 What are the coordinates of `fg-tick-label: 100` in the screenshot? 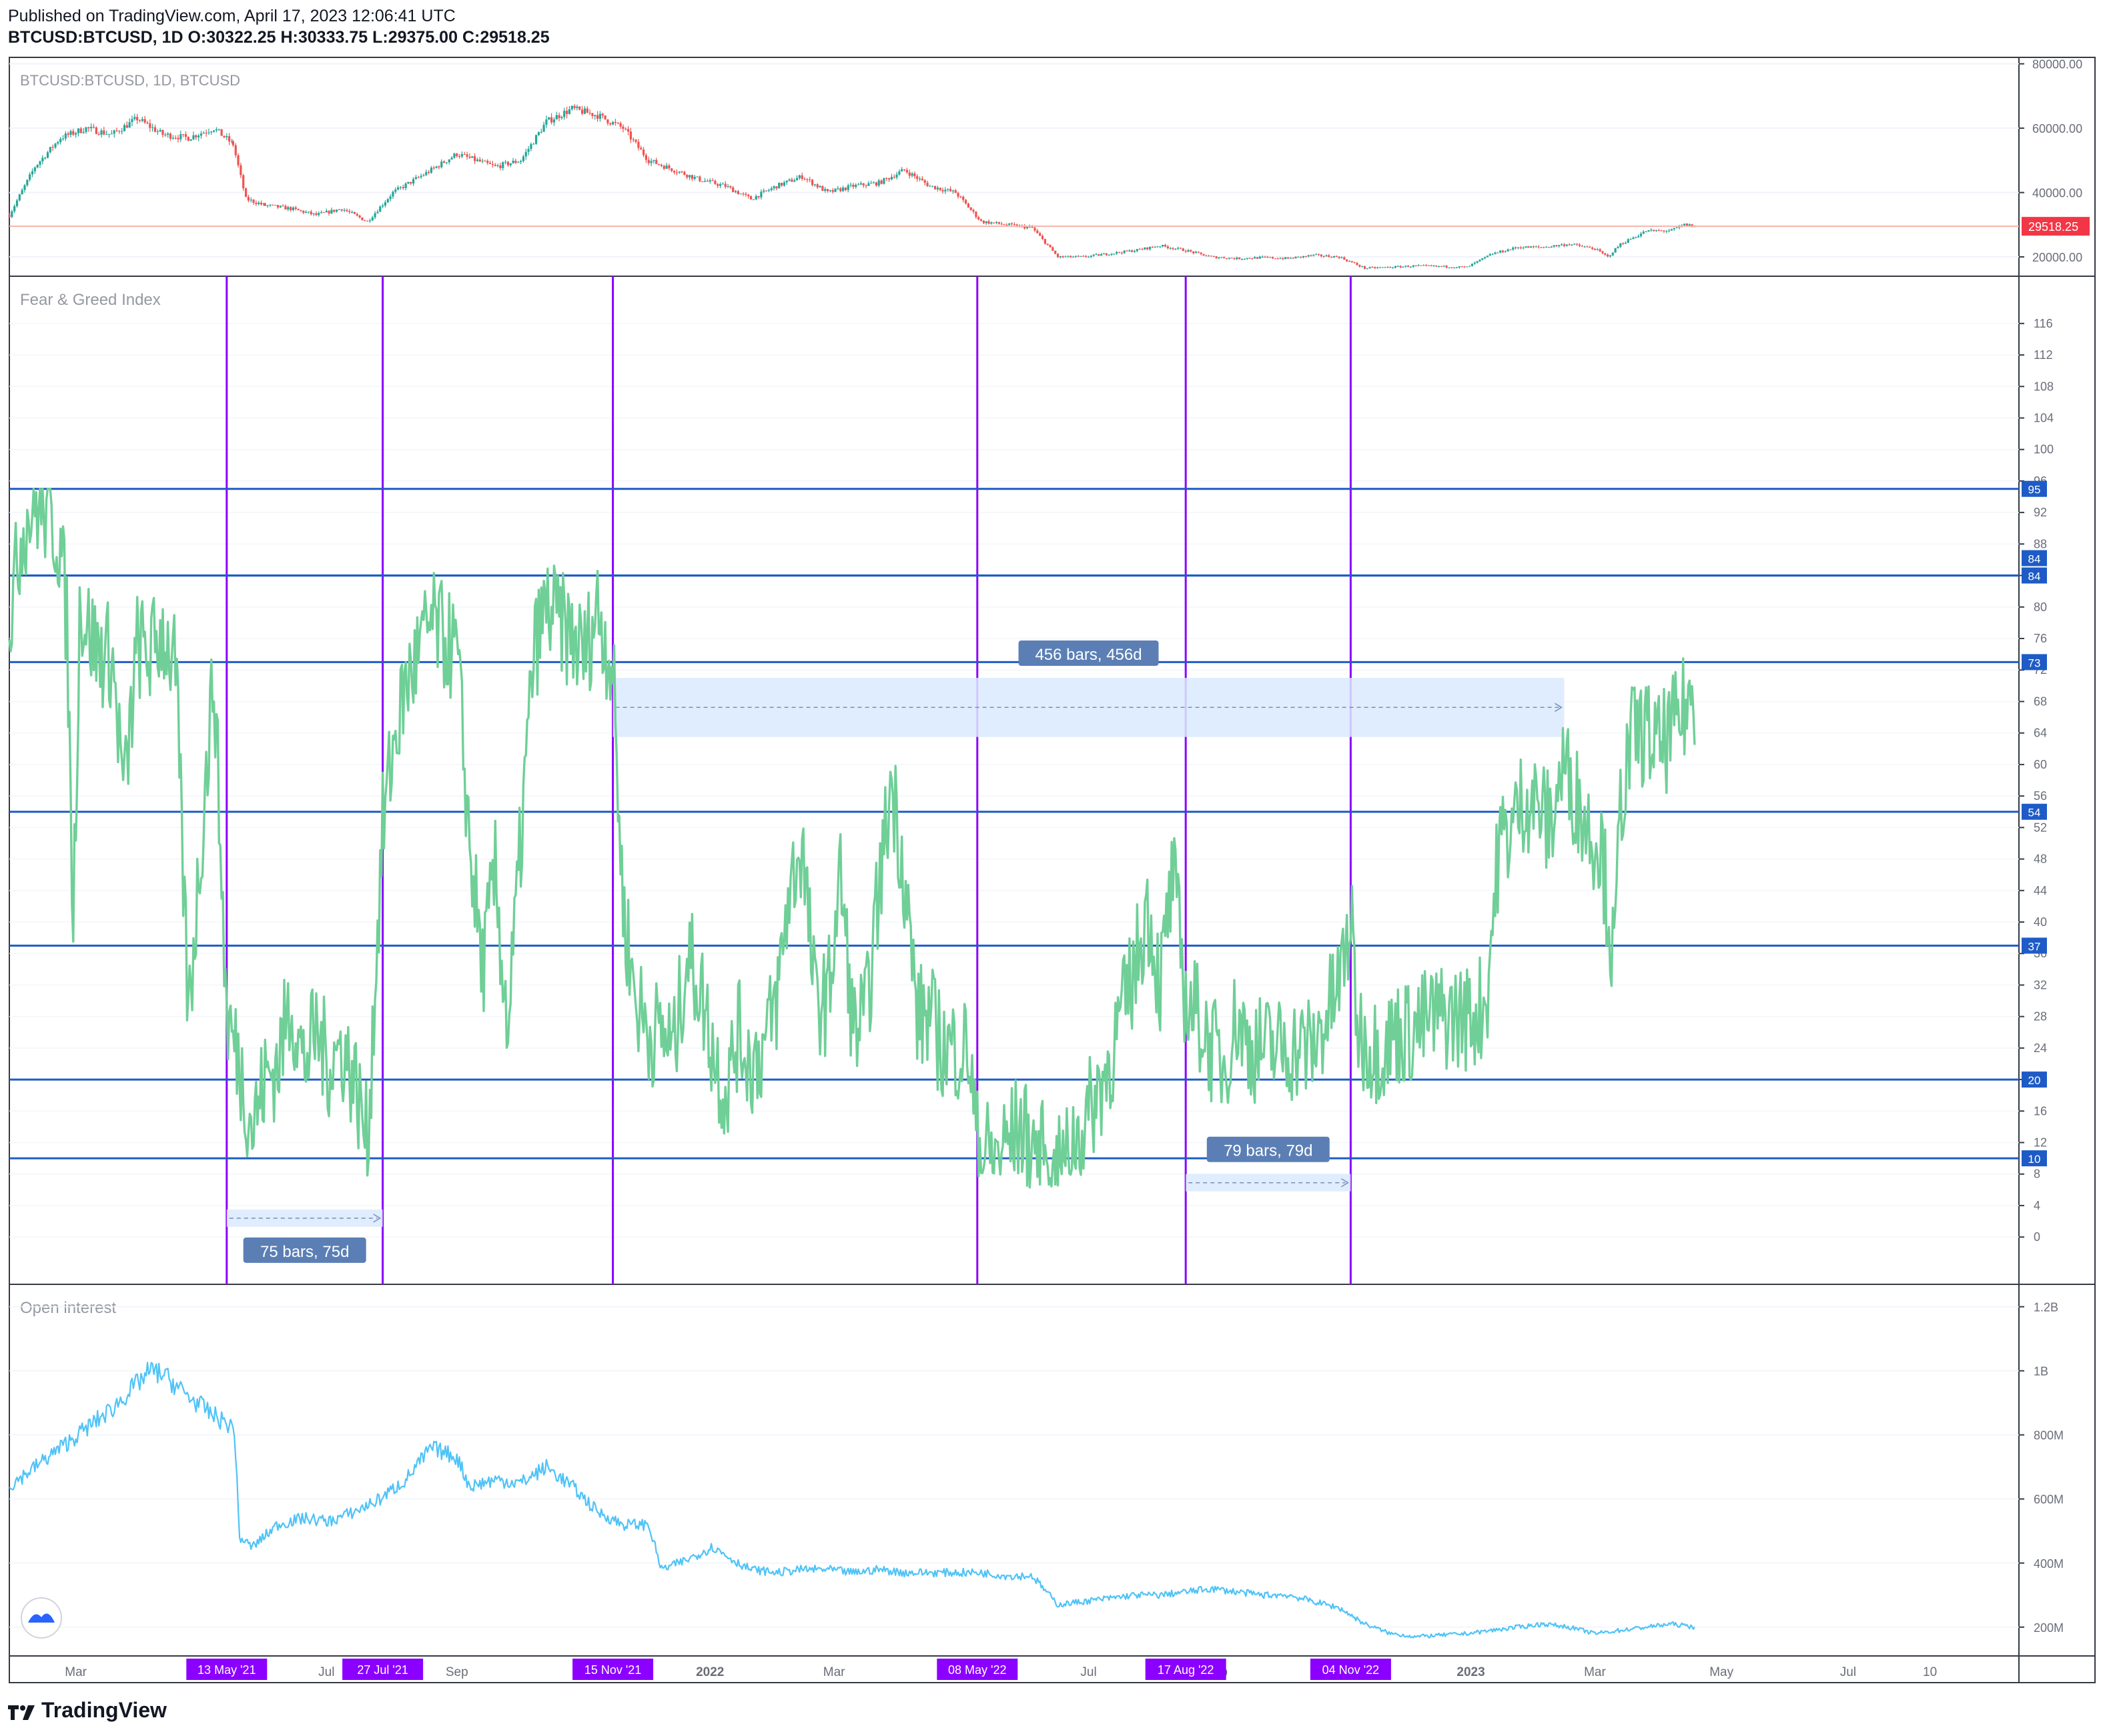 It's located at (2044, 449).